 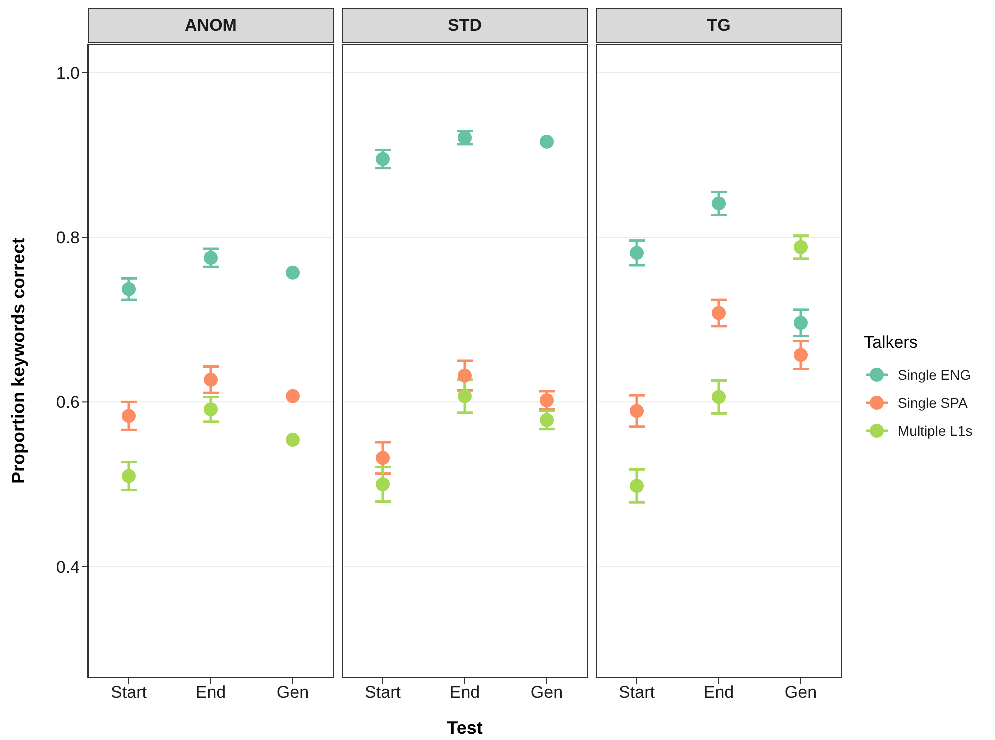 What do you see at coordinates (719, 25) in the screenshot?
I see `chart-title: TG` at bounding box center [719, 25].